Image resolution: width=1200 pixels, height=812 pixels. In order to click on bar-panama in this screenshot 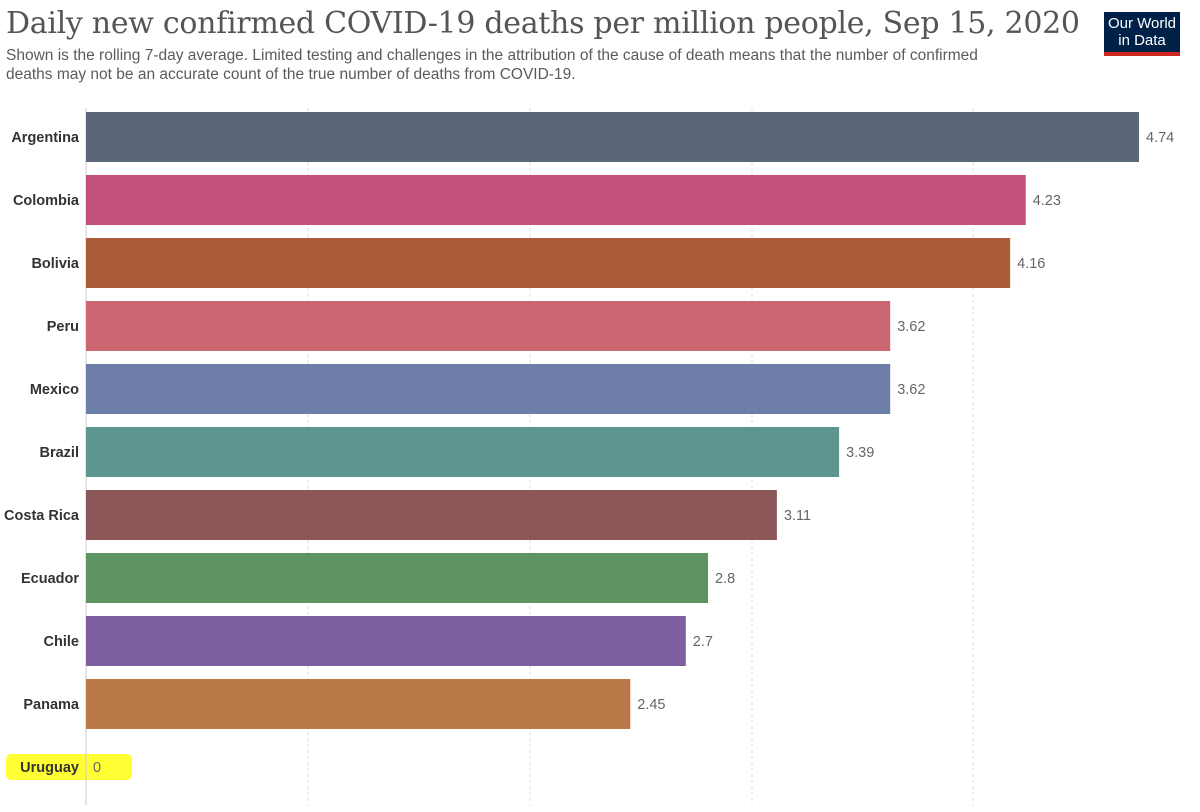, I will do `click(358, 704)`.